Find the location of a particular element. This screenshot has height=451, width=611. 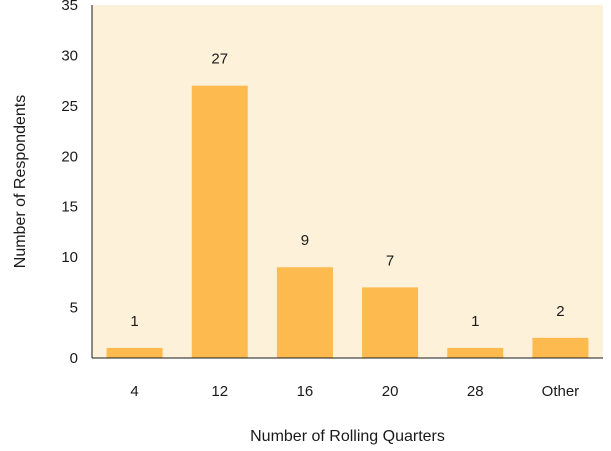

x-tick-labels: 4 12 16 20 28 Other is located at coordinates (354, 391).